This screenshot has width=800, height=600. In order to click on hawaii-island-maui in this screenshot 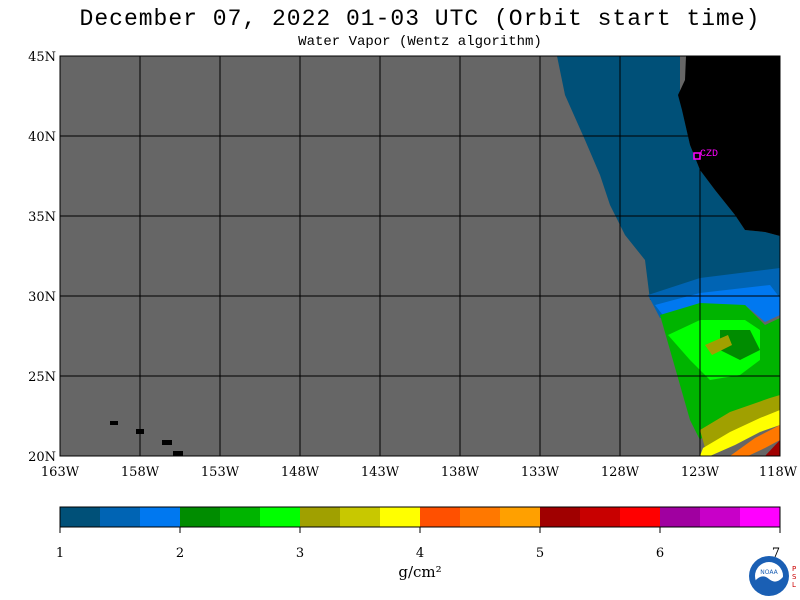, I will do `click(167, 442)`.